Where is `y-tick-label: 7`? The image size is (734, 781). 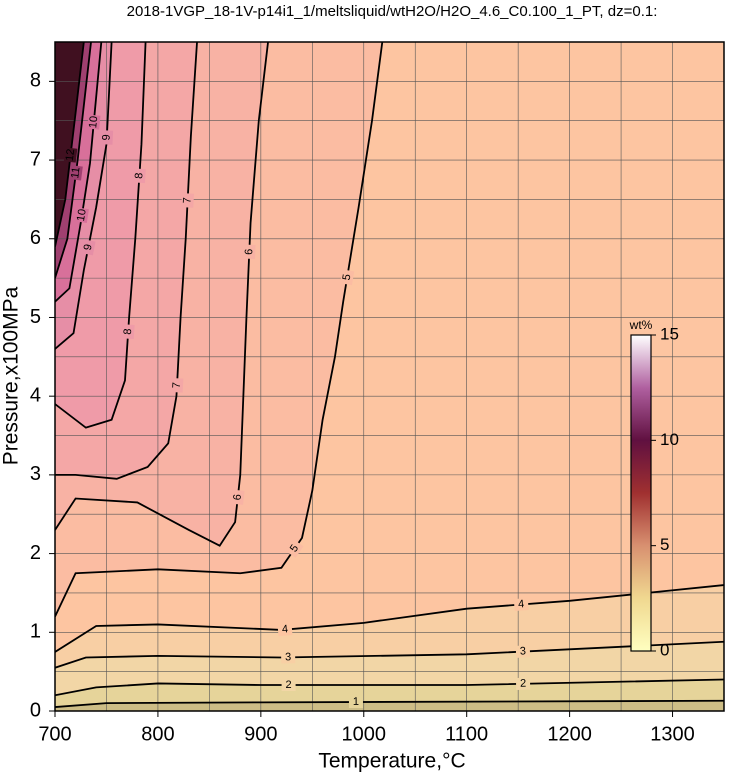 y-tick-label: 7 is located at coordinates (35, 159).